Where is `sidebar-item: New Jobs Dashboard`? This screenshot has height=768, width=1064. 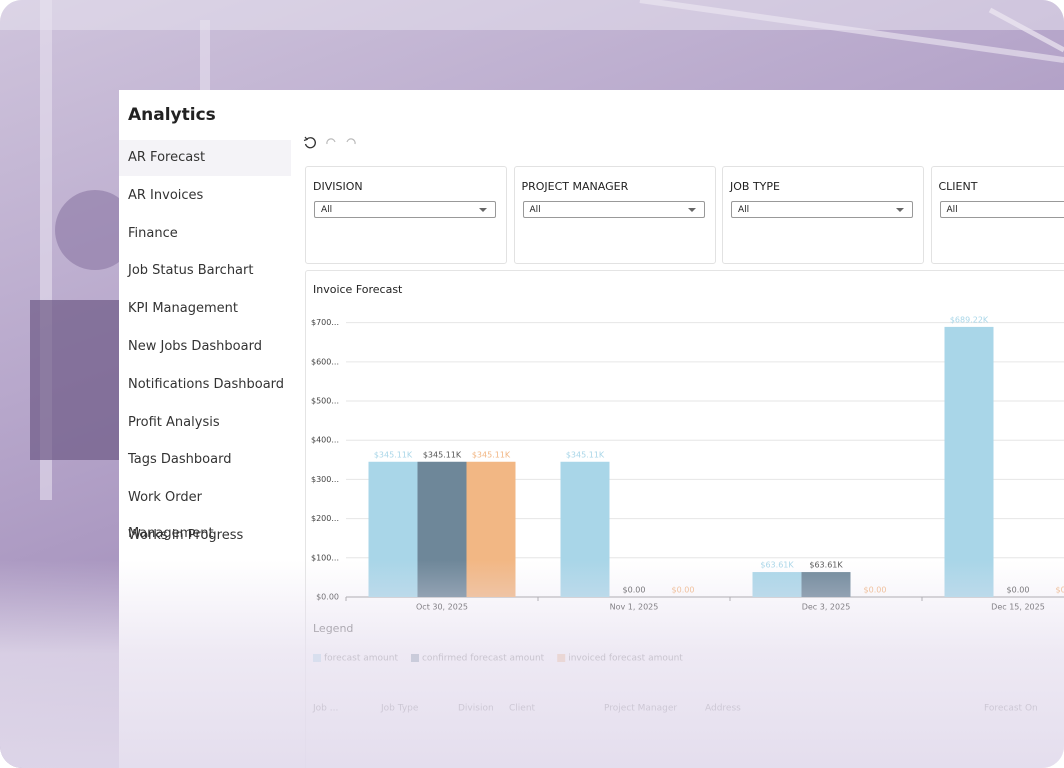 sidebar-item: New Jobs Dashboard is located at coordinates (195, 346).